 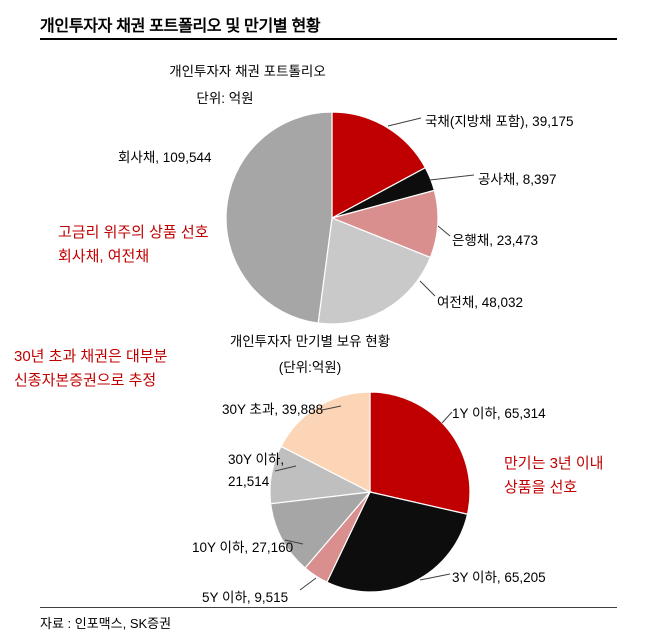 What do you see at coordinates (541, 487) in the screenshot?
I see `annotation-line: 상품을 선호` at bounding box center [541, 487].